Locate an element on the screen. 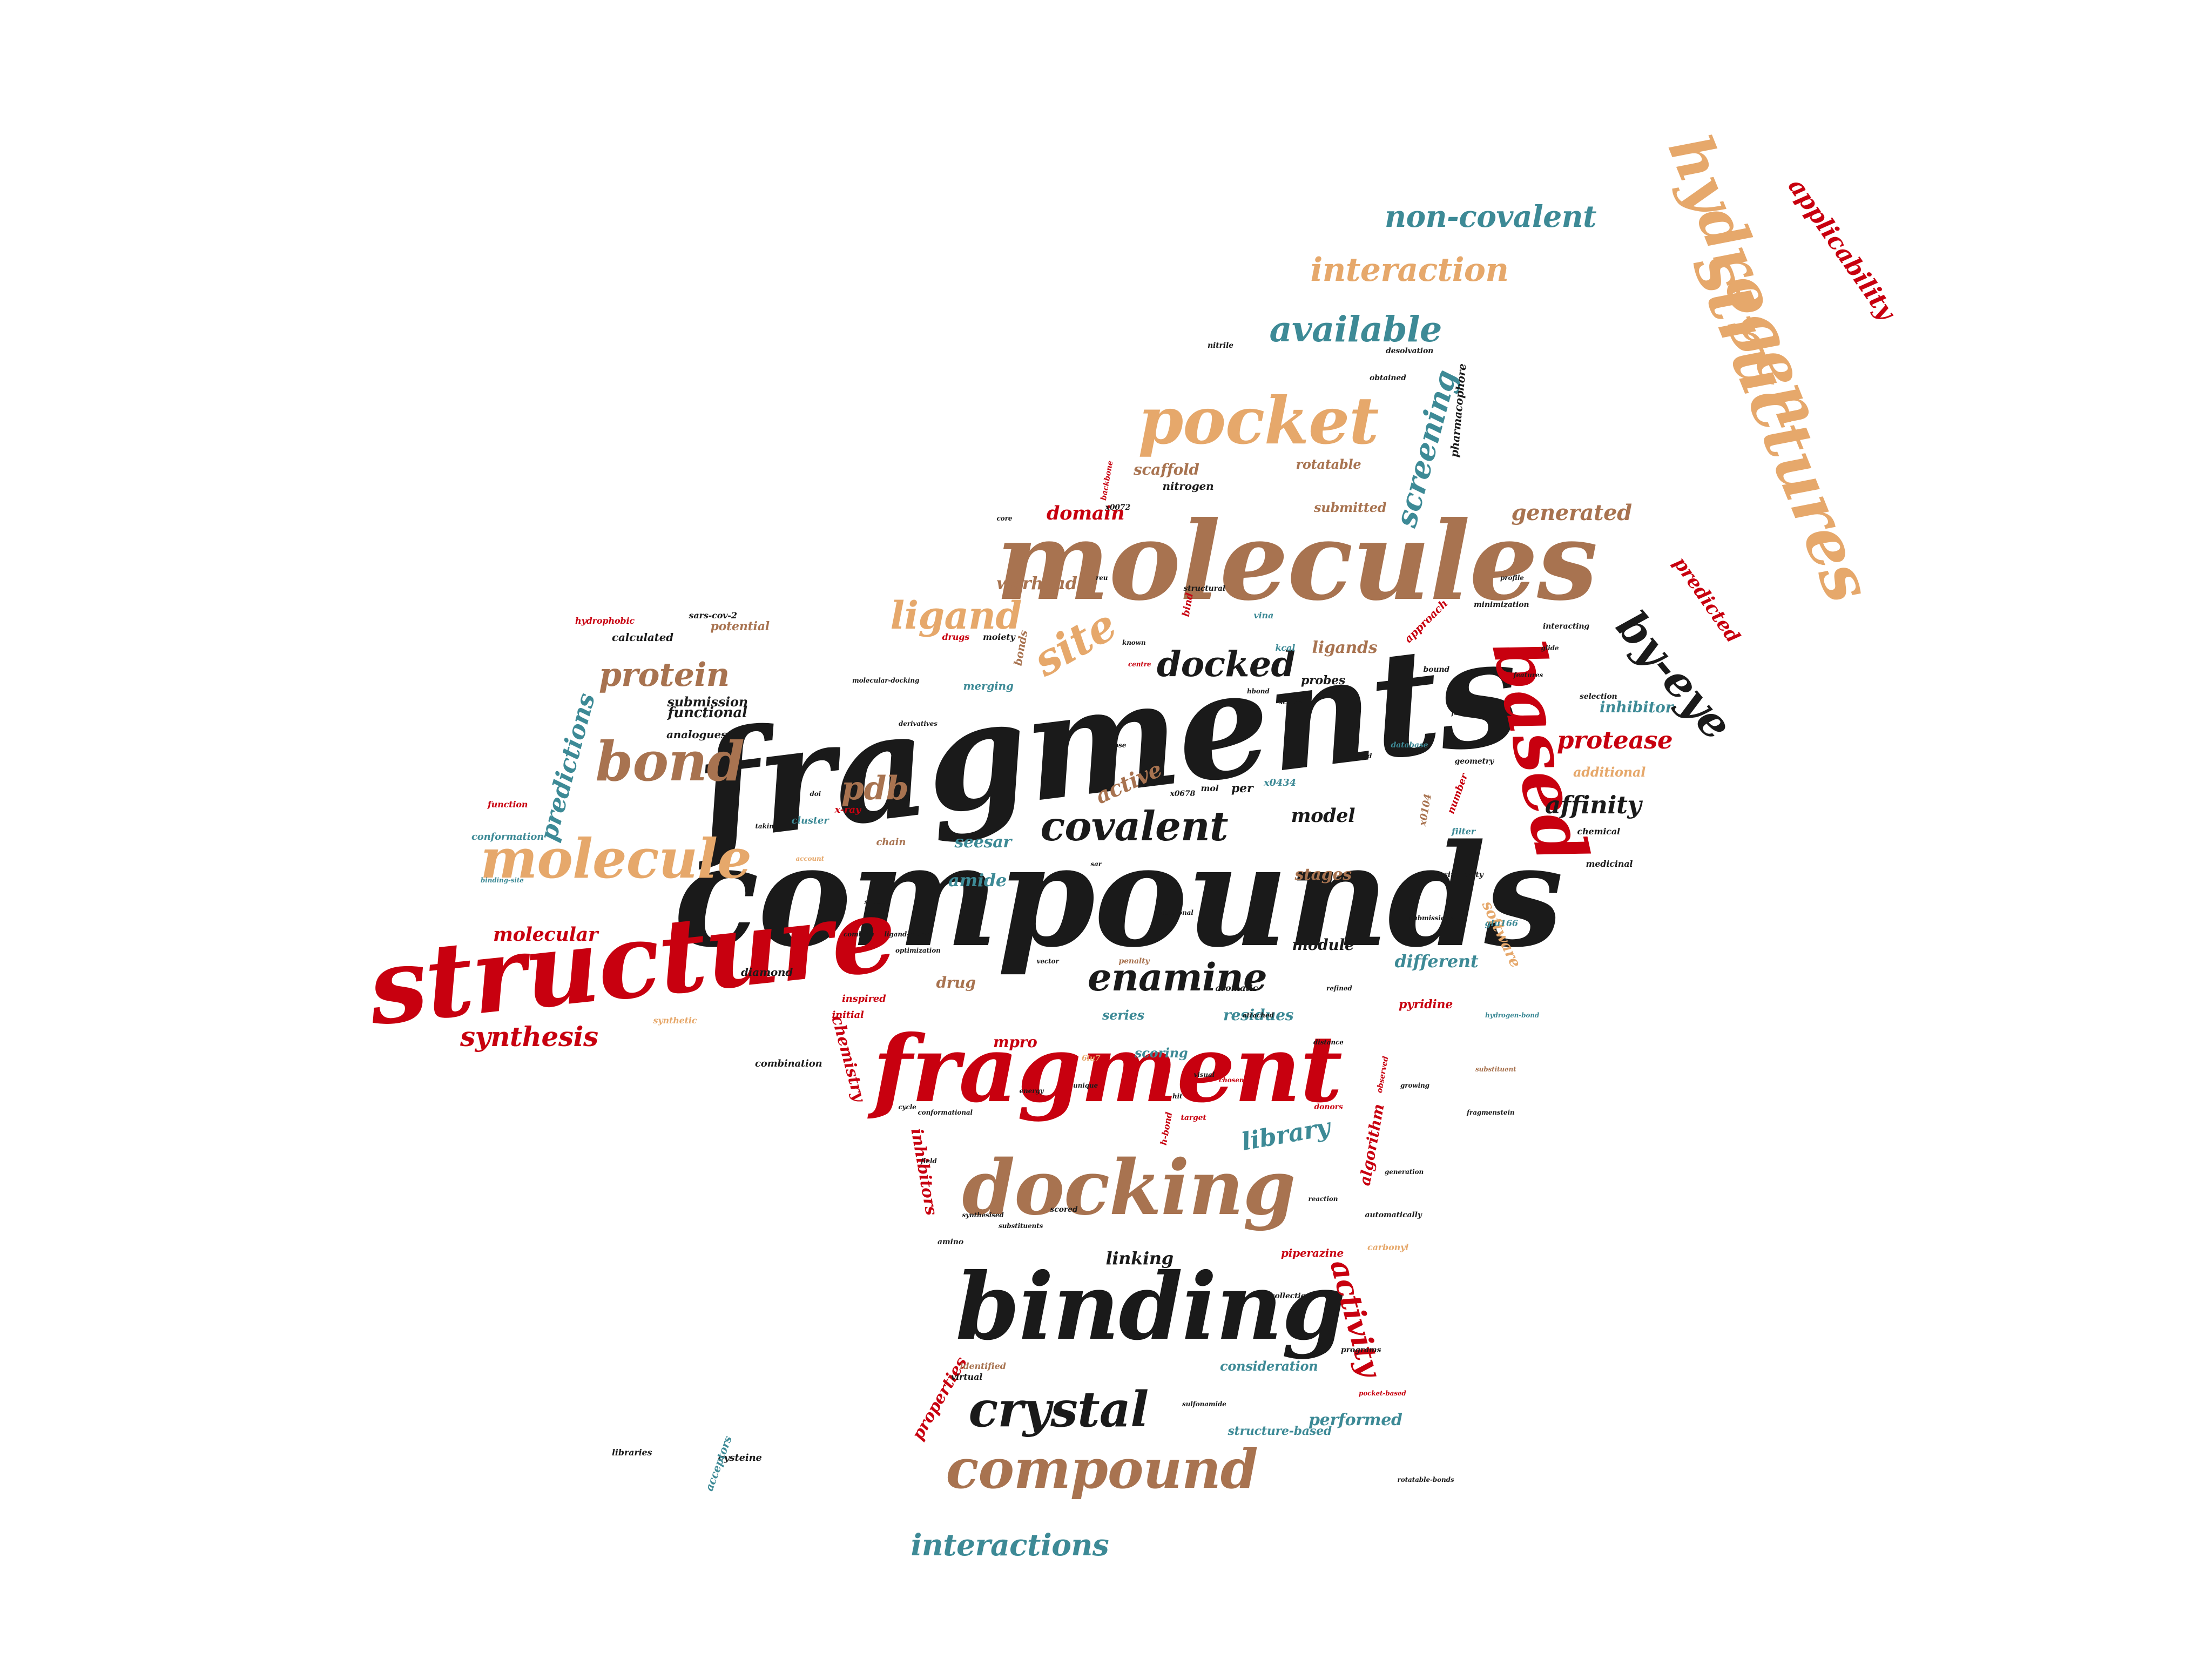 This screenshot has width=2212, height=1659. cloud-word-generation: generation is located at coordinates (1404, 1172).